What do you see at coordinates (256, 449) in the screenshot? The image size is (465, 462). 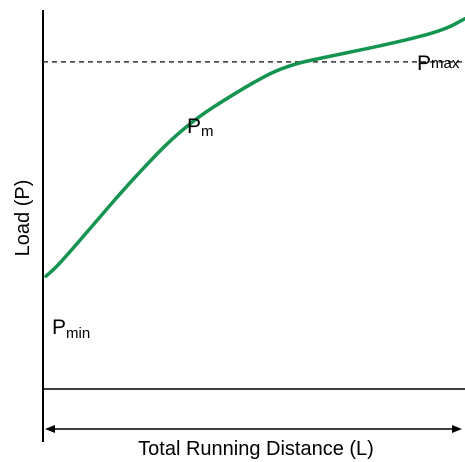 I see `x-axis-label: Total Running Distance (L)` at bounding box center [256, 449].